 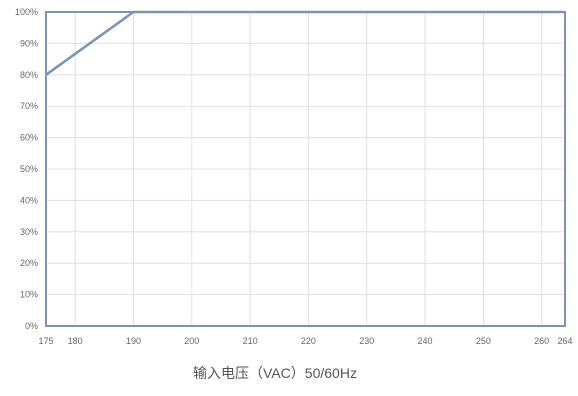 What do you see at coordinates (564, 341) in the screenshot?
I see `x-tick-label: 264` at bounding box center [564, 341].